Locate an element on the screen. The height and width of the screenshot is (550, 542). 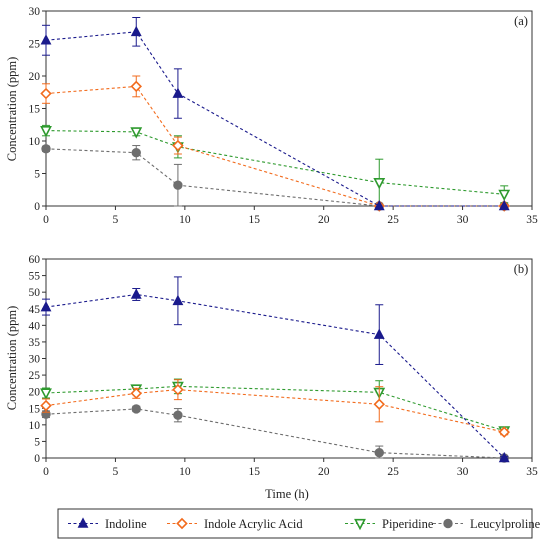
y-tick-label: 50 is located at coordinates (35, 293).